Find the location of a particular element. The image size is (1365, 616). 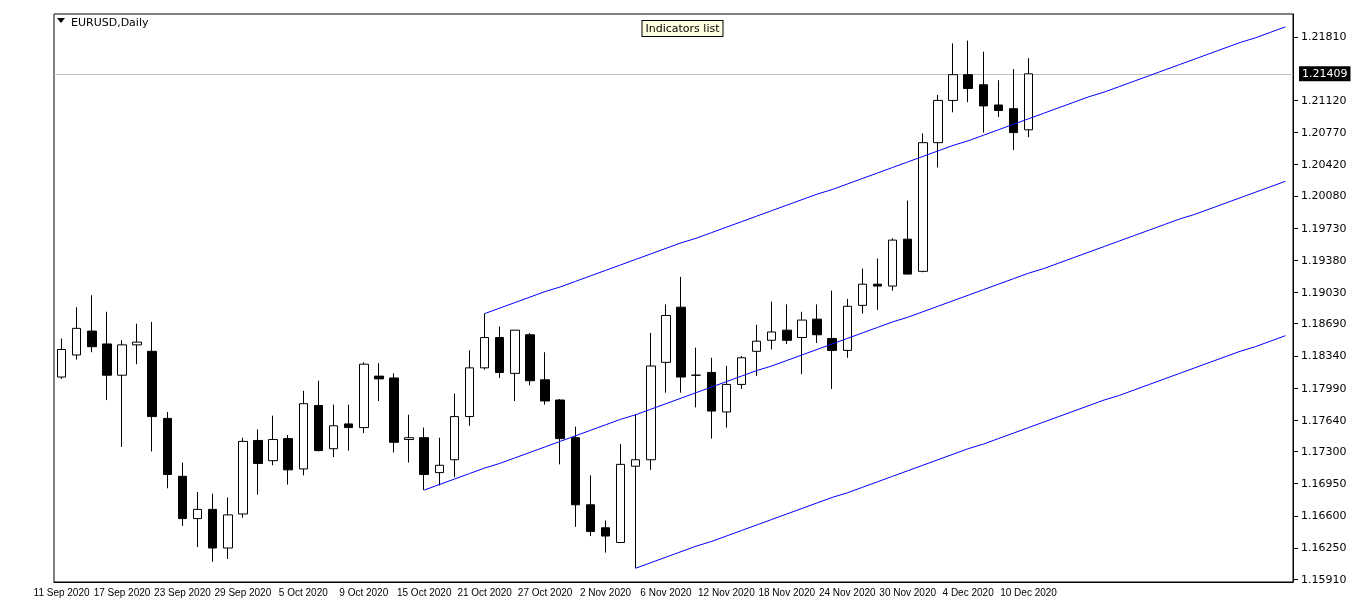

x-tick-label: 4 Dec 2020 is located at coordinates (968, 592).